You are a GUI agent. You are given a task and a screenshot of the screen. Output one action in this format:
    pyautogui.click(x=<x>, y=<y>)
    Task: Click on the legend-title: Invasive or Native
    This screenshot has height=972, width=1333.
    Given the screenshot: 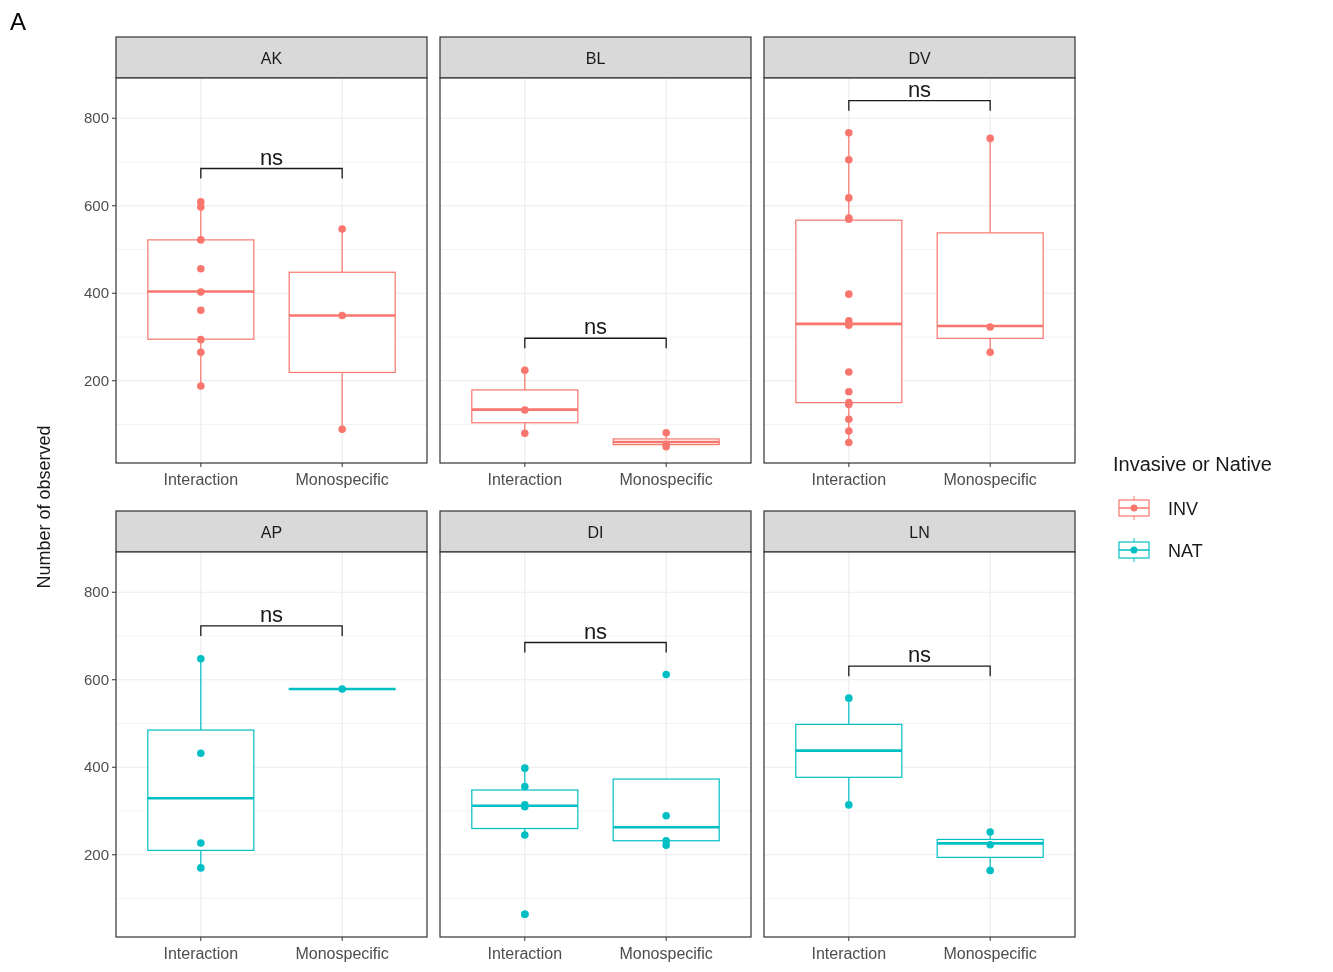 What is the action you would take?
    pyautogui.click(x=1192, y=464)
    